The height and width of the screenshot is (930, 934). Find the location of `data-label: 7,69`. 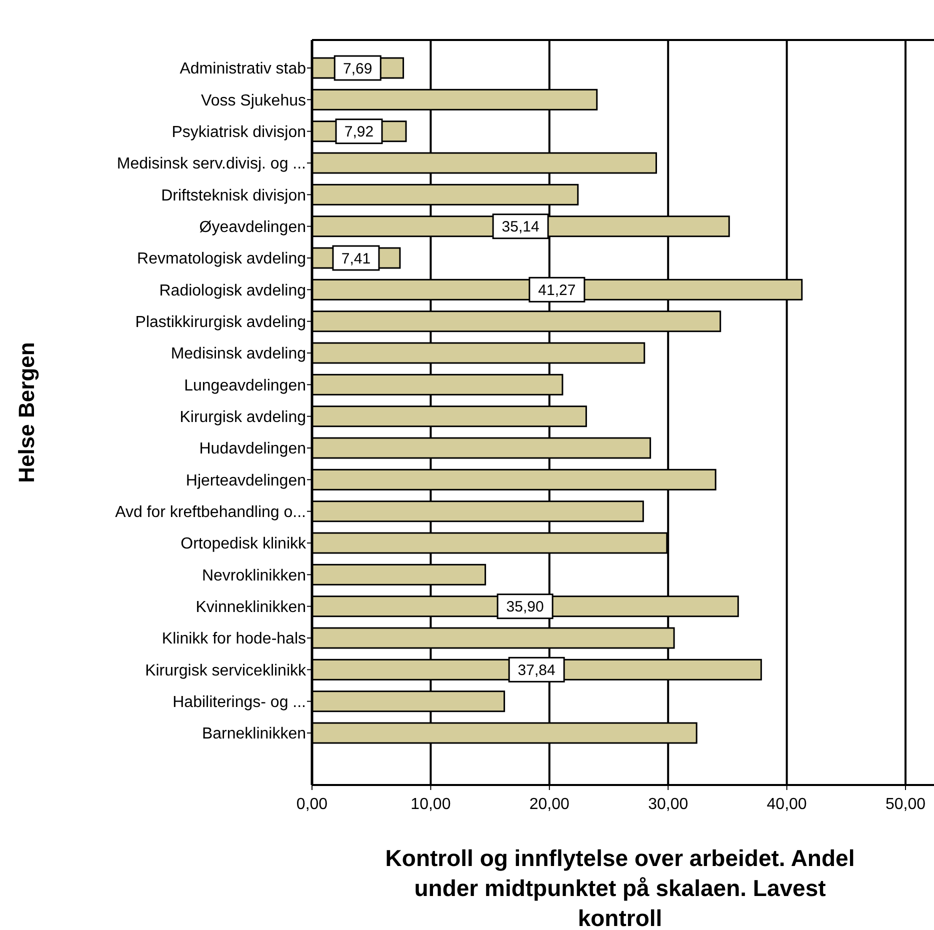

data-label: 7,69 is located at coordinates (357, 69).